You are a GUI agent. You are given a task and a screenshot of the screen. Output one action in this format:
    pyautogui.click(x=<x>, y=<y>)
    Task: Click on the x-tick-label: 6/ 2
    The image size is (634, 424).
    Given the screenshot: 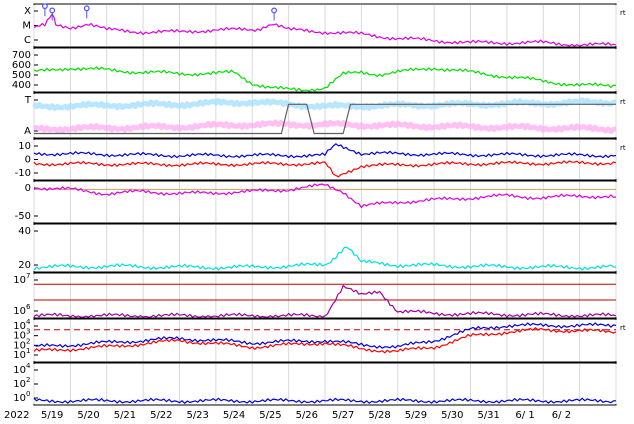 What is the action you would take?
    pyautogui.click(x=561, y=415)
    